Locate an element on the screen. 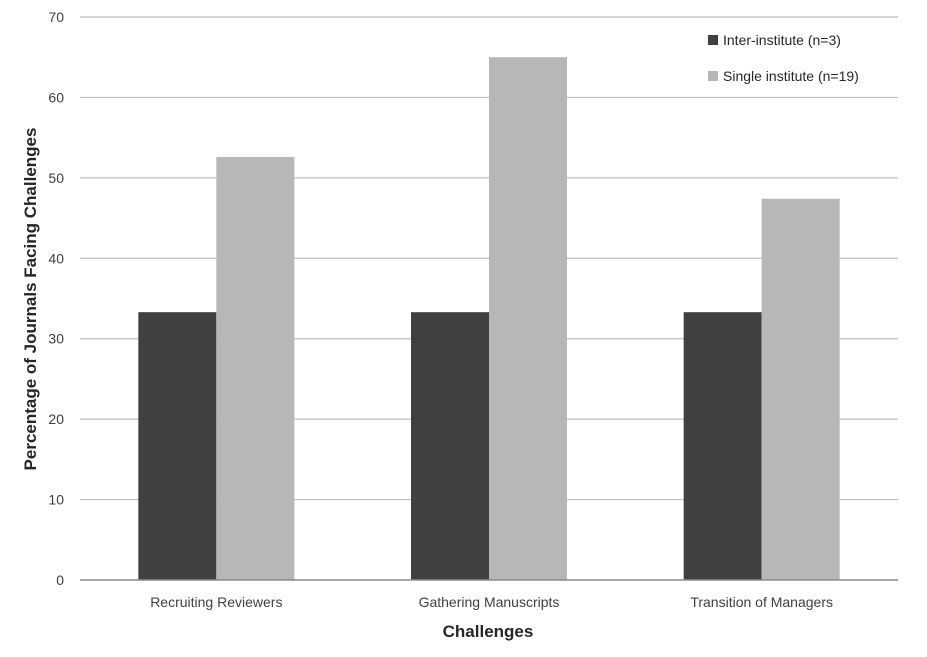 This screenshot has height=657, width=927. y-tick-label: 40 is located at coordinates (56, 258).